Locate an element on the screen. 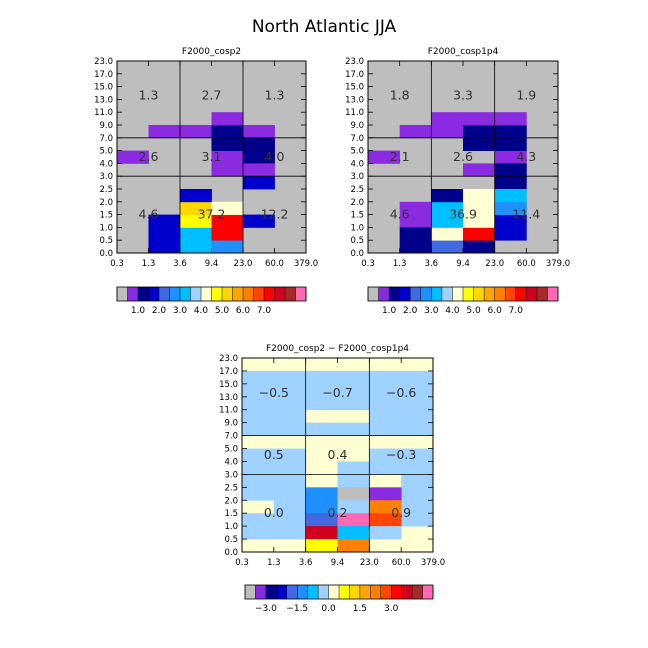 The width and height of the screenshot is (648, 648). x-tick-label: 9.4 is located at coordinates (338, 563).